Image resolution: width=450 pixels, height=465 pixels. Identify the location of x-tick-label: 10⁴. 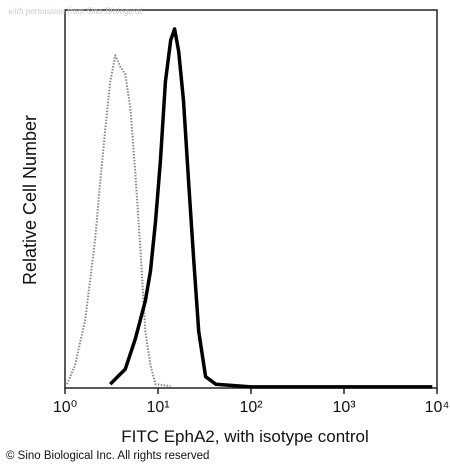
(437, 407).